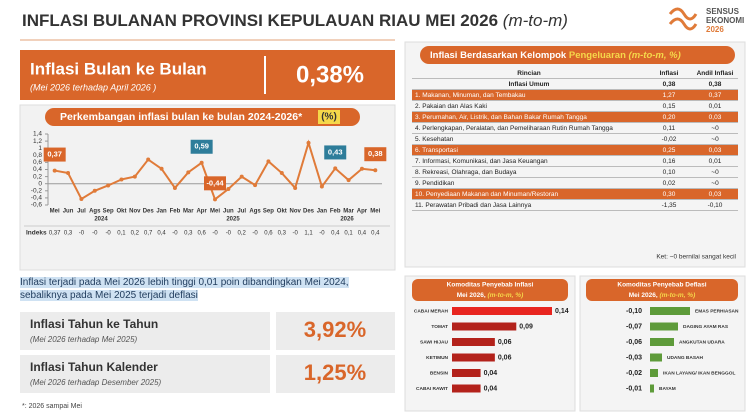 The width and height of the screenshot is (750, 420). What do you see at coordinates (491, 388) in the screenshot?
I see `value-label: 0,04` at bounding box center [491, 388].